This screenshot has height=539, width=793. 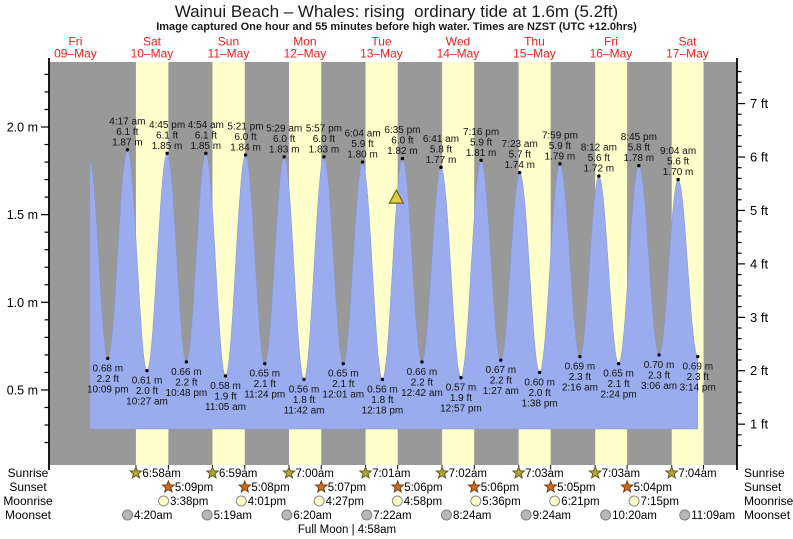 I want to click on day-weekday-label: Sun, so click(x=228, y=42).